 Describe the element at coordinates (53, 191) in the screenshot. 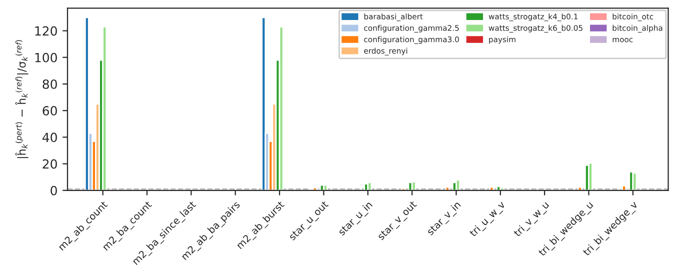

I see `y-tick-label: 0` at that location.